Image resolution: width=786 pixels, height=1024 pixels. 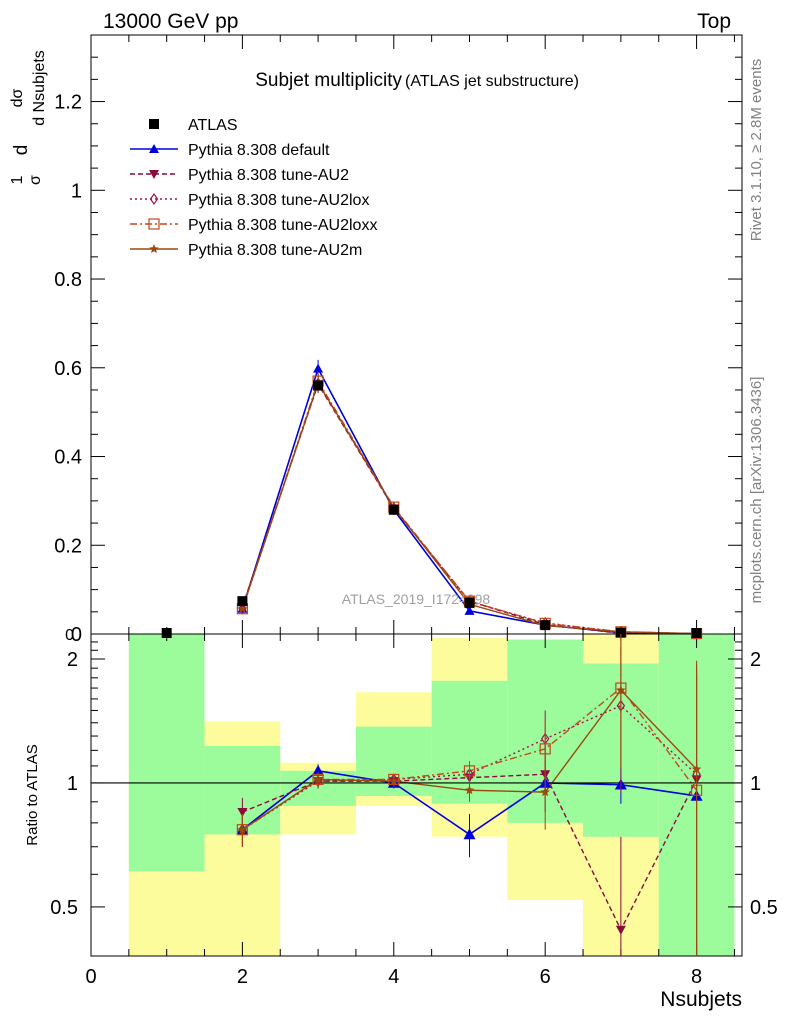 I want to click on ylabel-d-nsubjets: d Nsubjets, so click(x=39, y=88).